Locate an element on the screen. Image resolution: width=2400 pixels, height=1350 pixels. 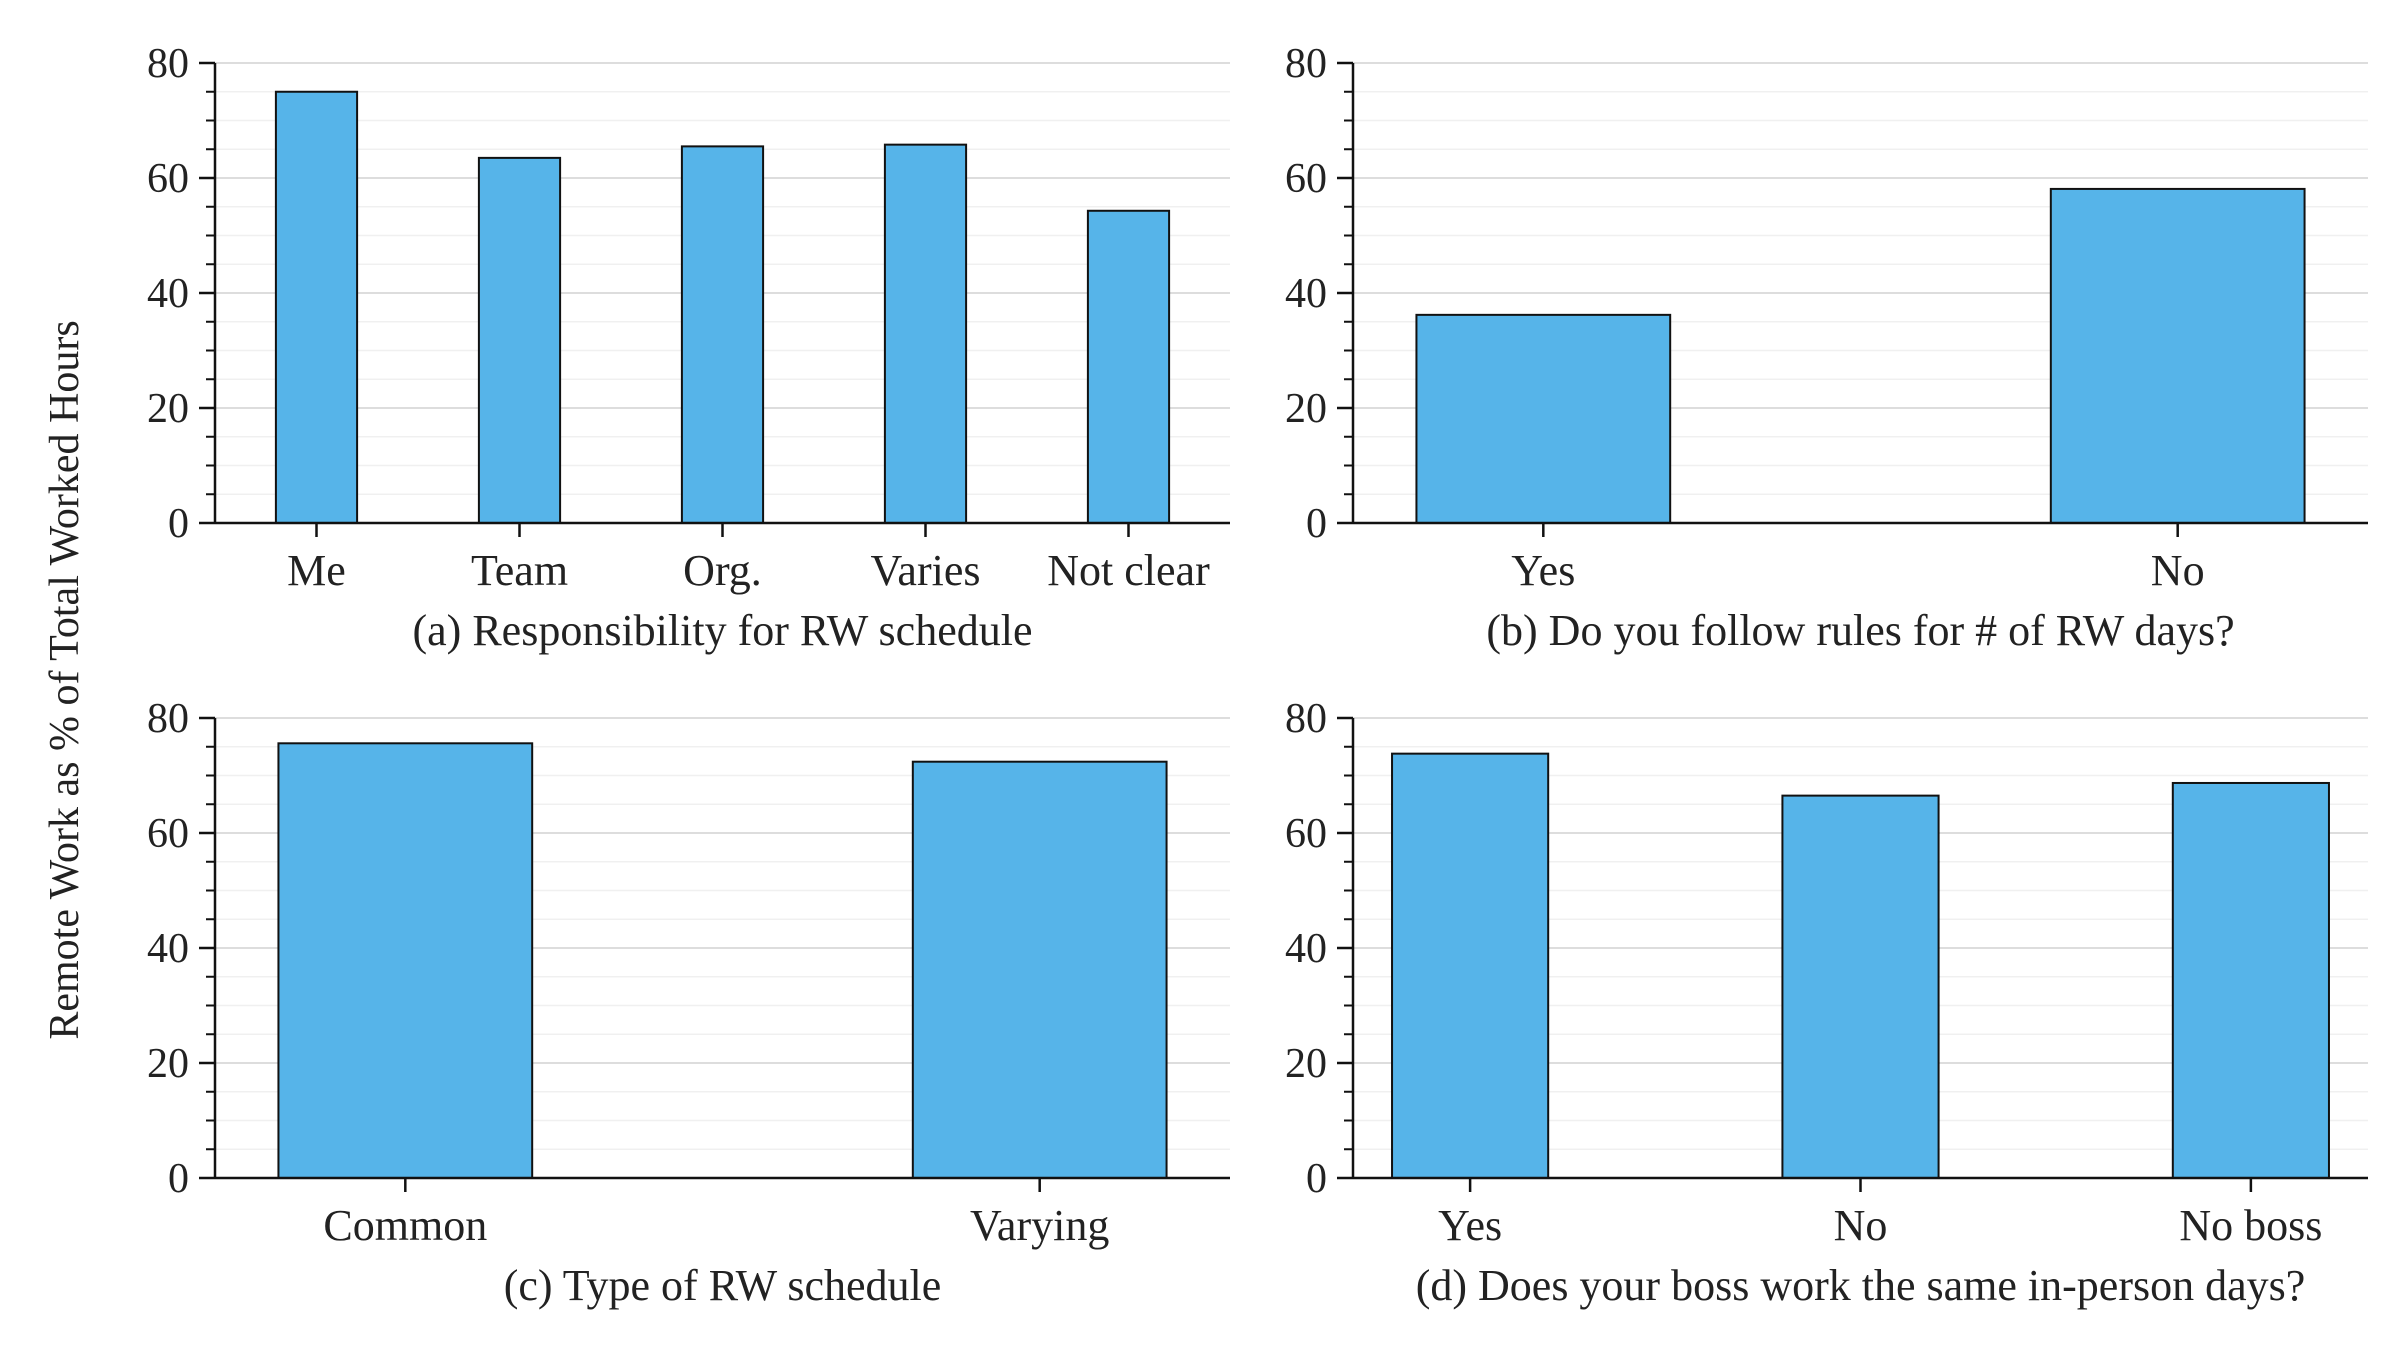
y-axis-label: Remote Work as % of Total Worked Hours is located at coordinates (65, 679).